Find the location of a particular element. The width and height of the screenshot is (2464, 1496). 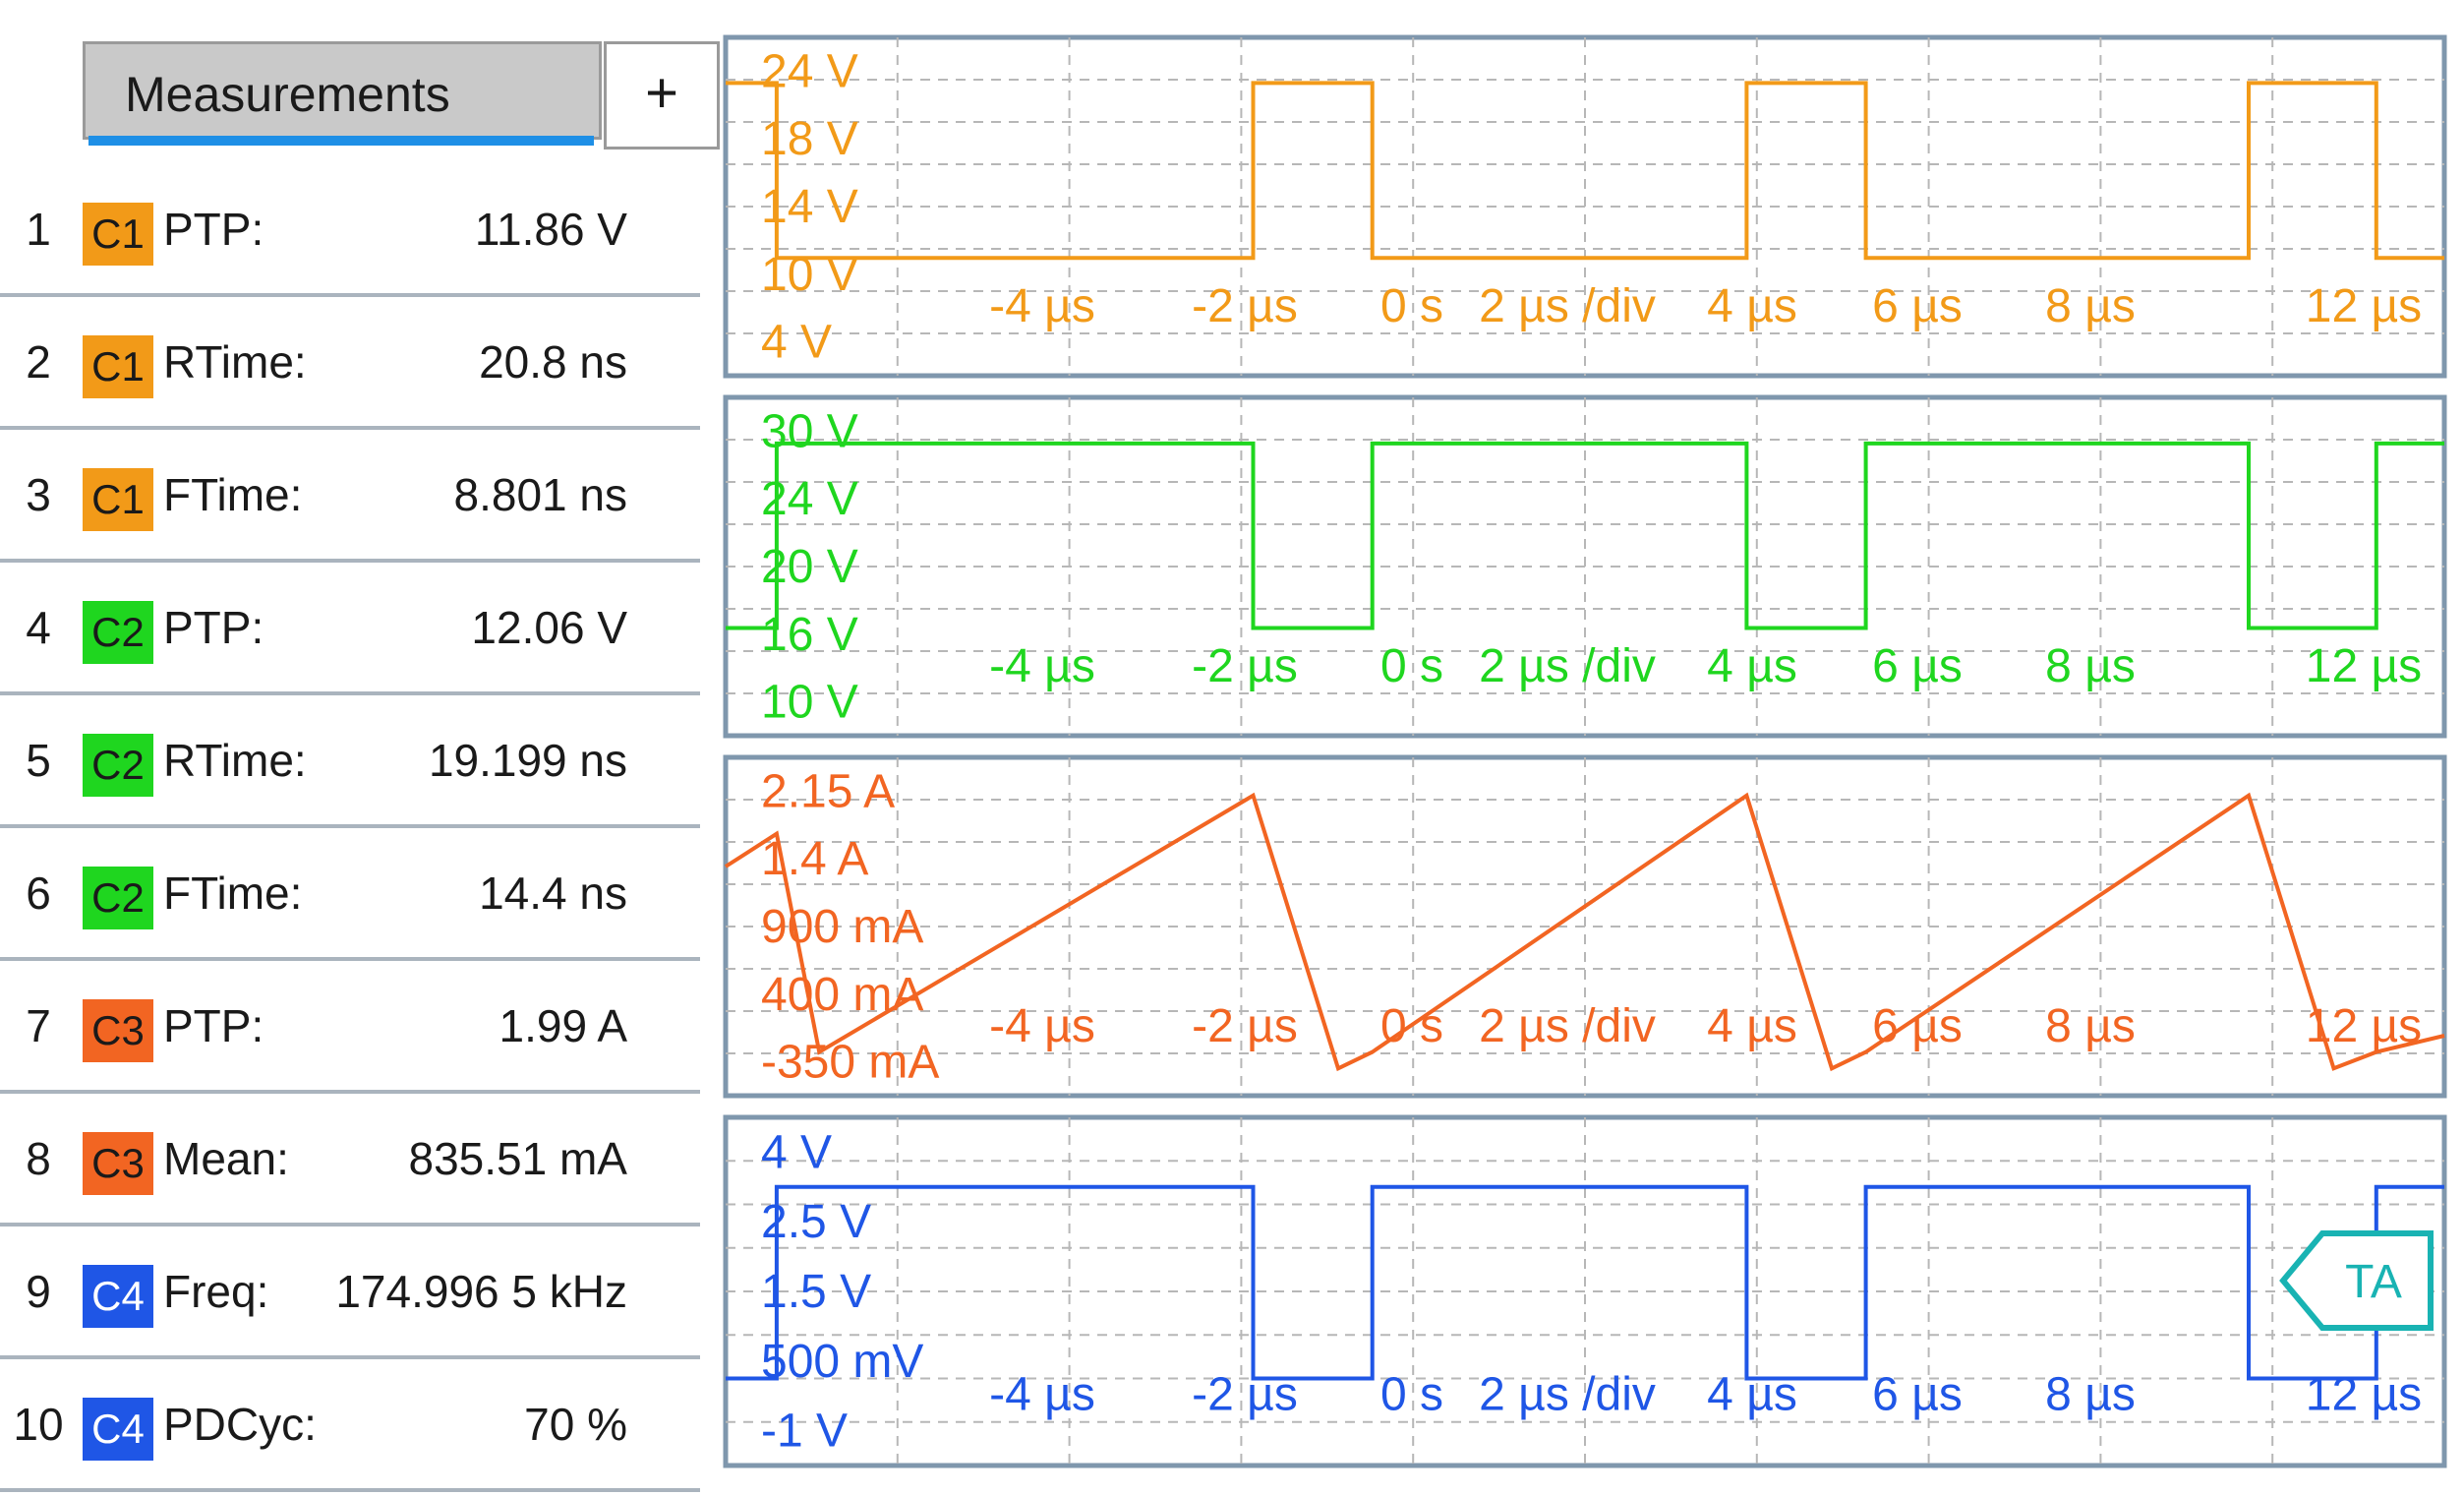

measurement-name: PDCyc: is located at coordinates (240, 1424).